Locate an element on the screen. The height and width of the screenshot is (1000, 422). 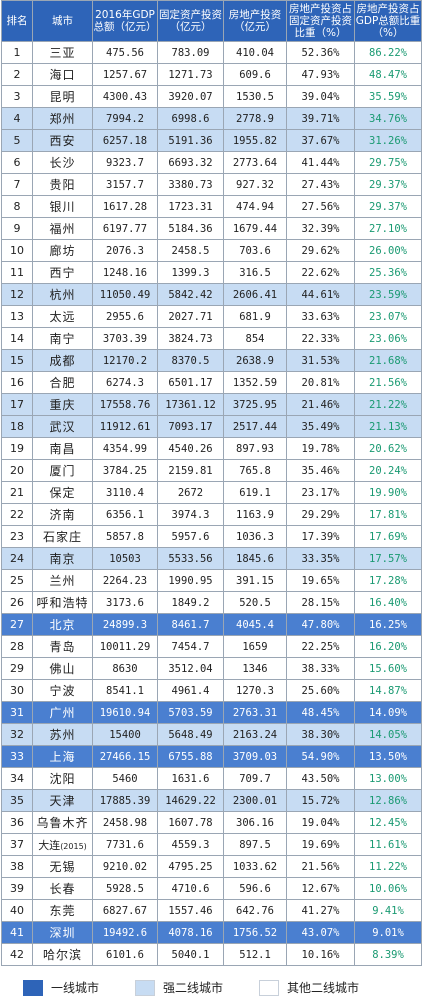
cell-rank: 9 is located at coordinates (17, 228).